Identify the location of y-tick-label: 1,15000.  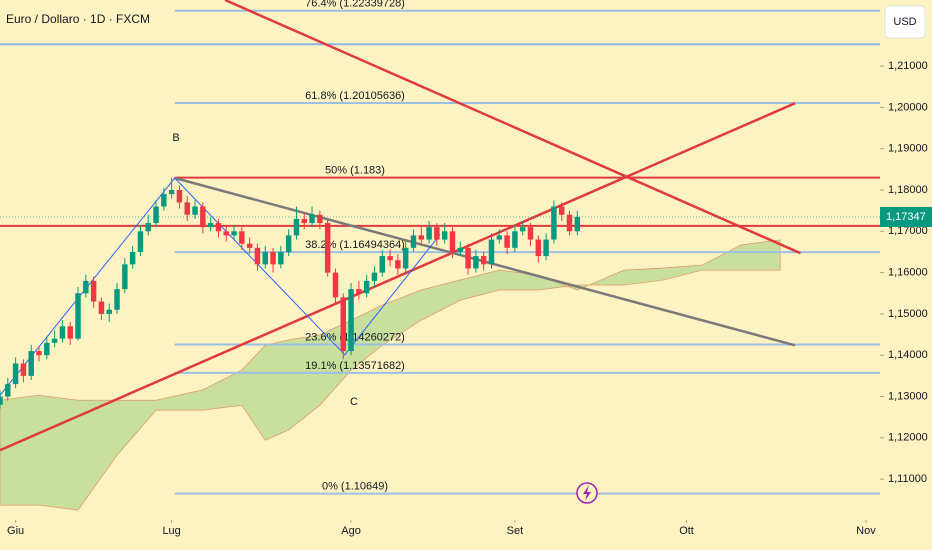
(908, 314).